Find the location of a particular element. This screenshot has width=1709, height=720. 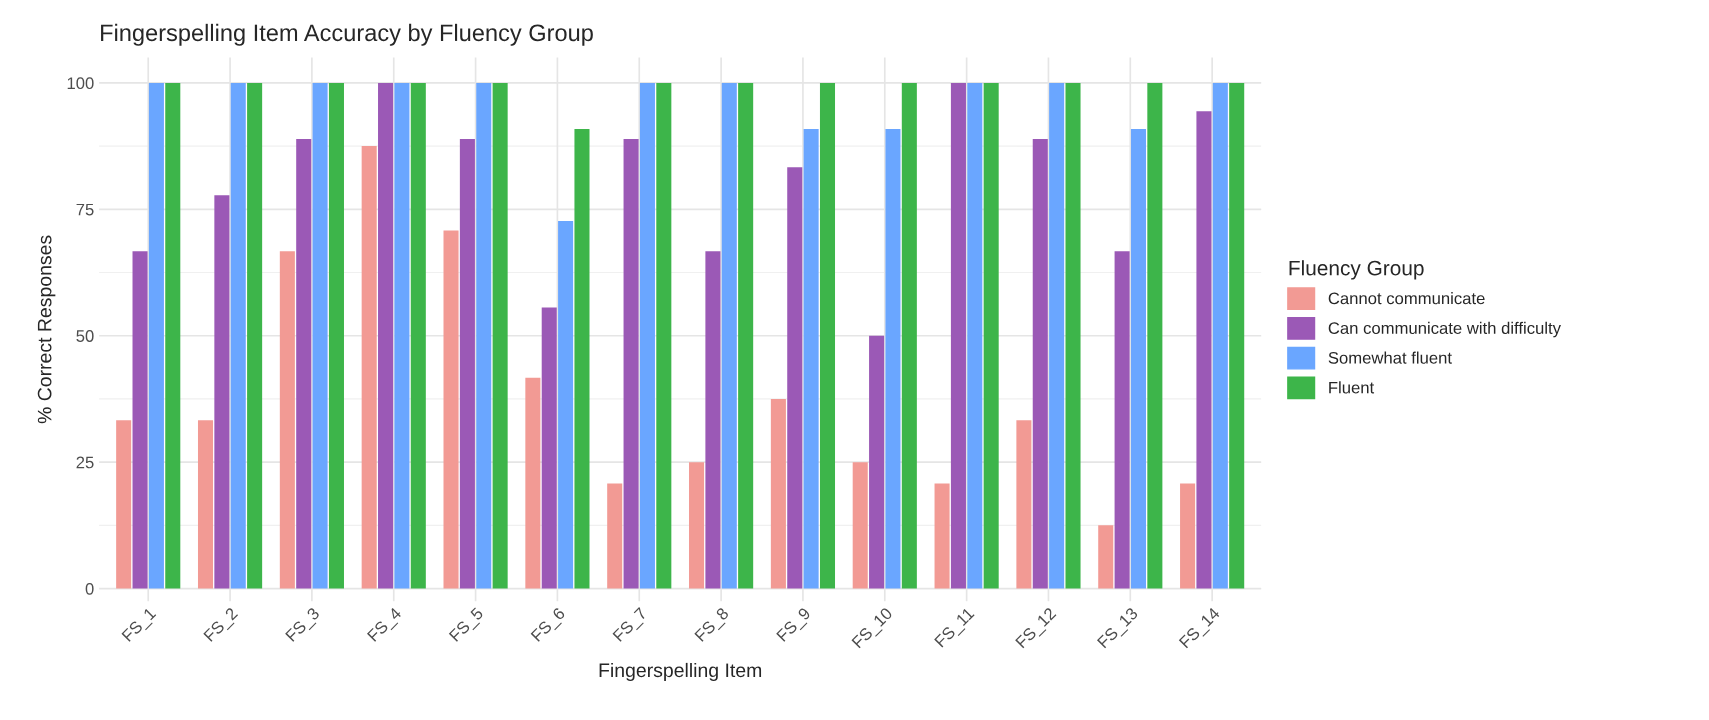

legend-label: Somewhat fluent is located at coordinates (1390, 357).